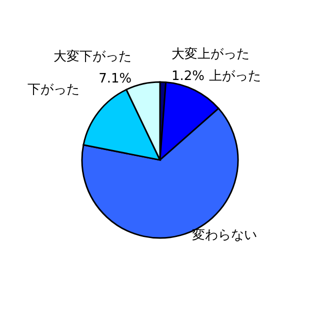  Describe the element at coordinates (93, 56) in the screenshot. I see `slice-label: 大変下がった` at that location.